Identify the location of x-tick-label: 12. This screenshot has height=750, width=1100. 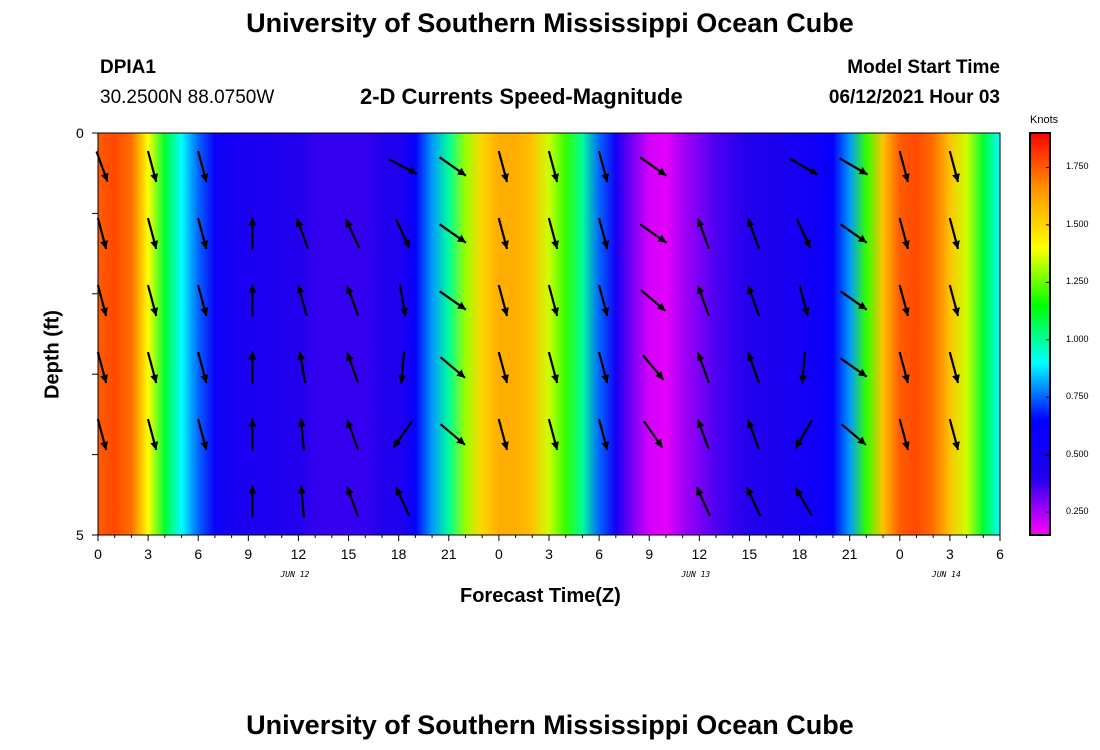
(699, 554).